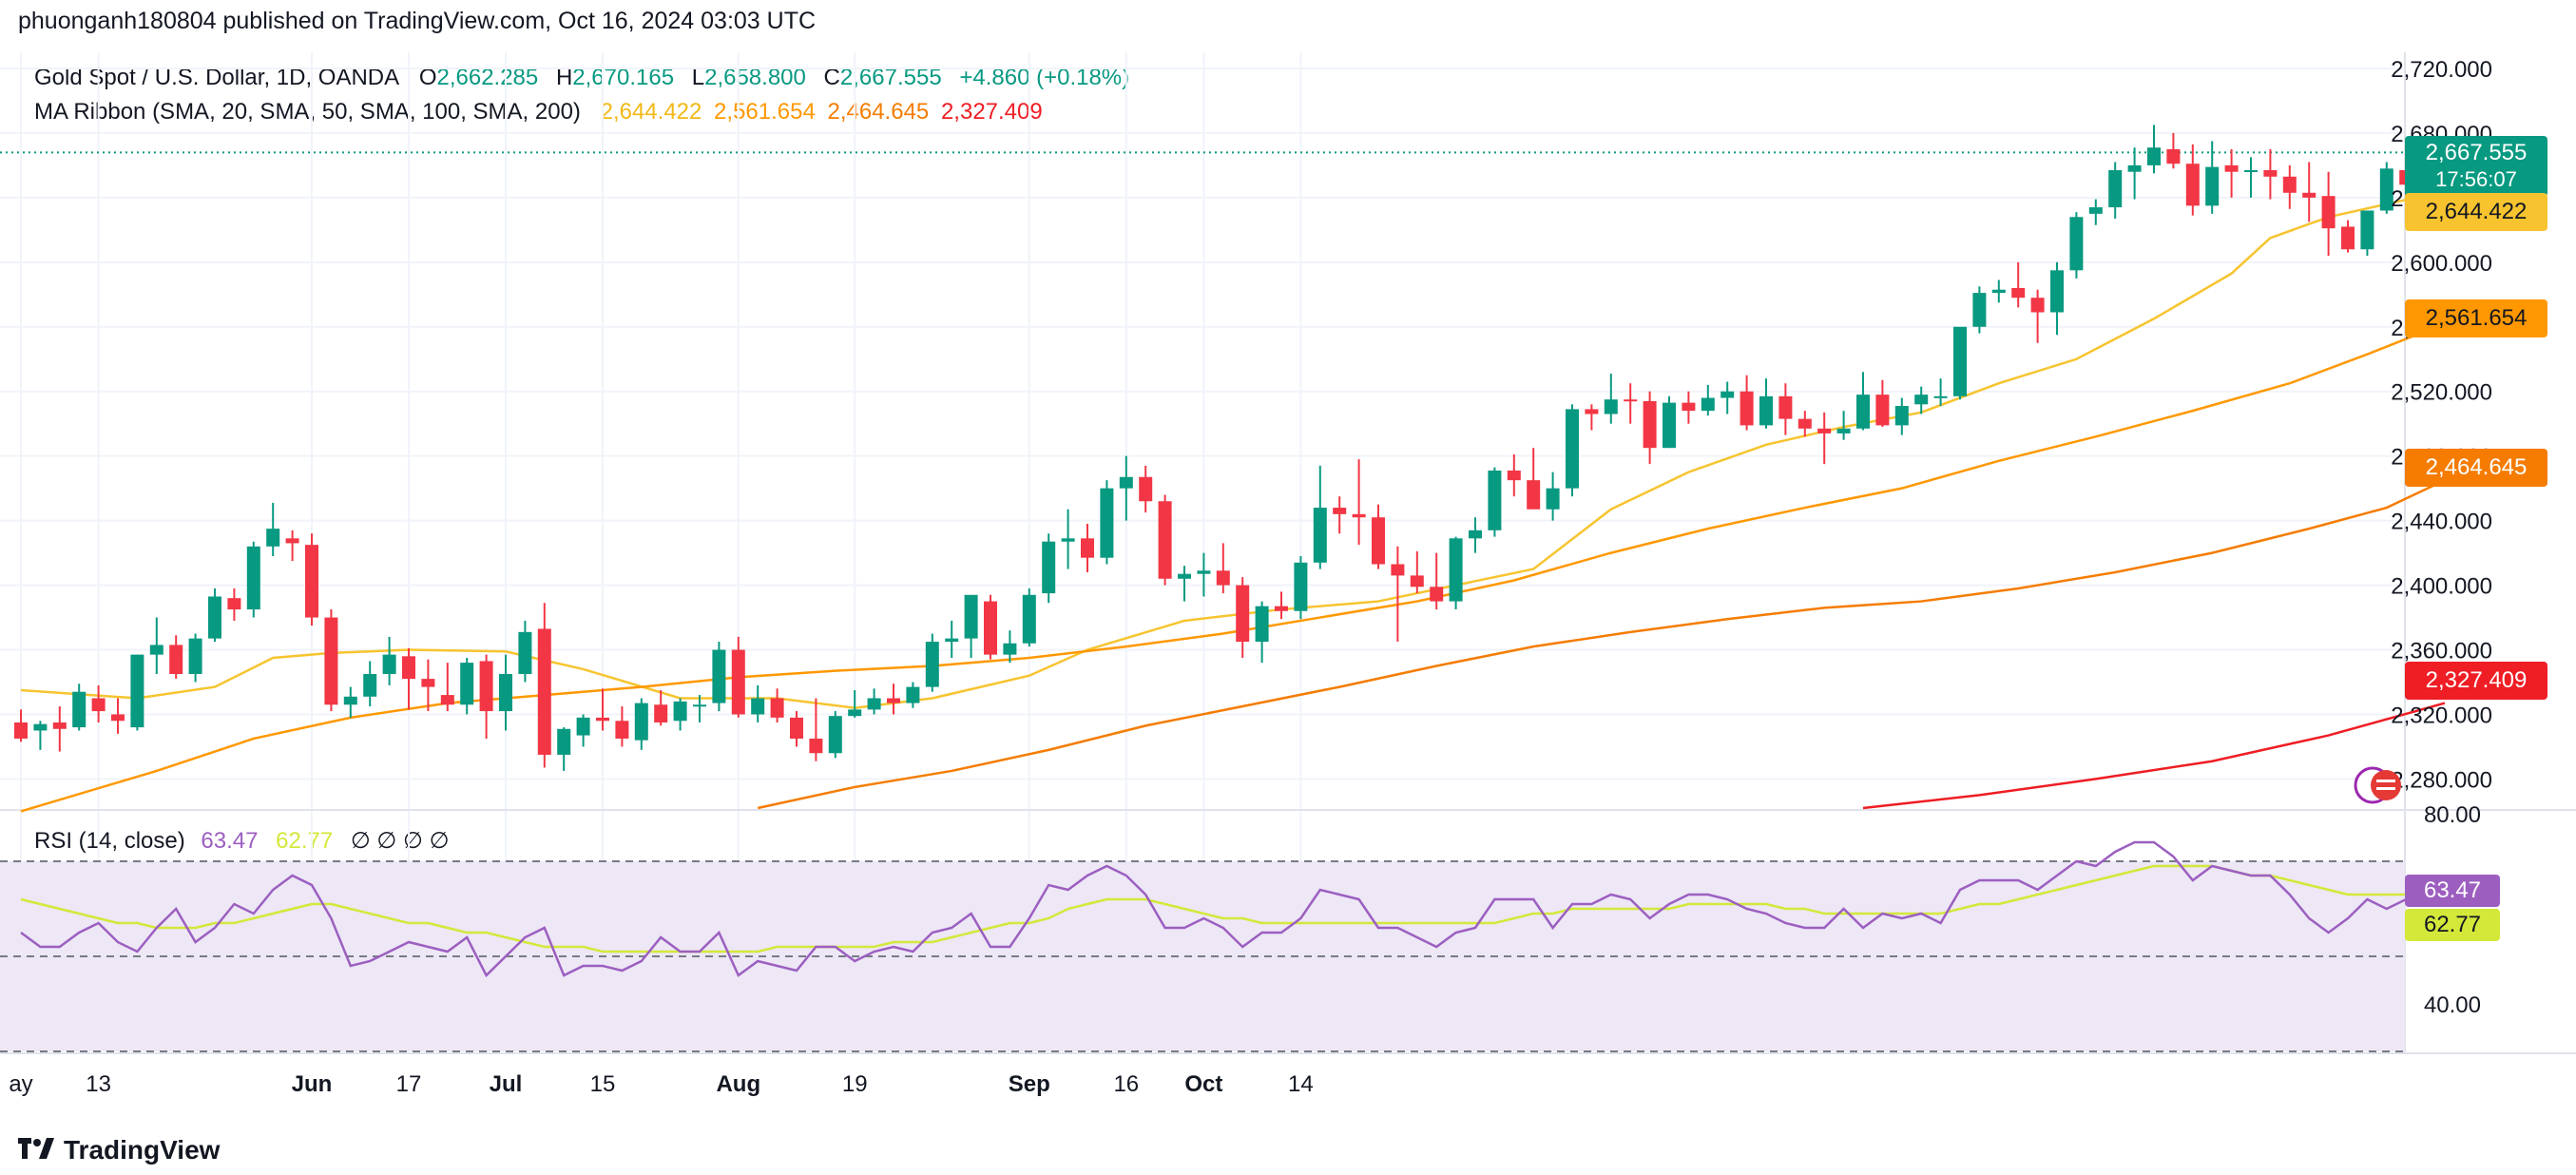  Describe the element at coordinates (217, 77) in the screenshot. I see `symbol-title: Gold Spot / U.S. Dollar, 1D, OANDA` at that location.